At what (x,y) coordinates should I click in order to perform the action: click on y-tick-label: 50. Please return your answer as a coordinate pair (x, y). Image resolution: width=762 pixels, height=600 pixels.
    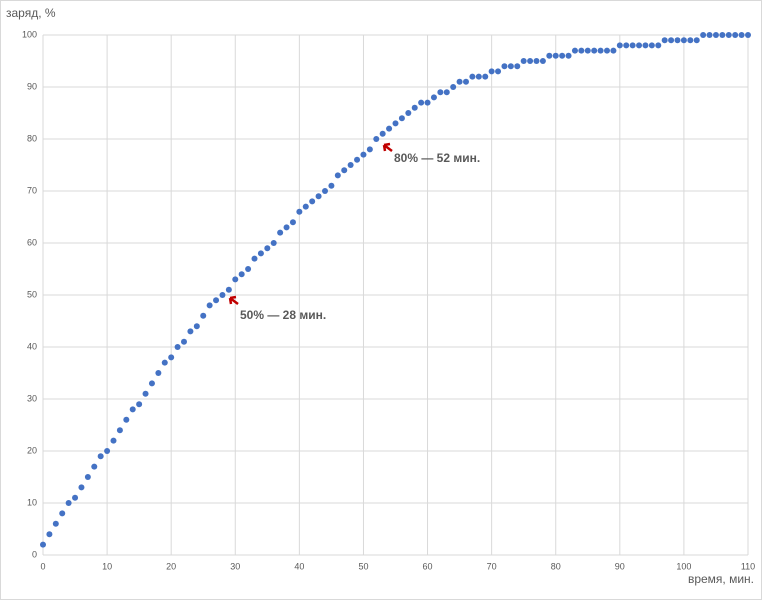
    Looking at the image, I should click on (32, 294).